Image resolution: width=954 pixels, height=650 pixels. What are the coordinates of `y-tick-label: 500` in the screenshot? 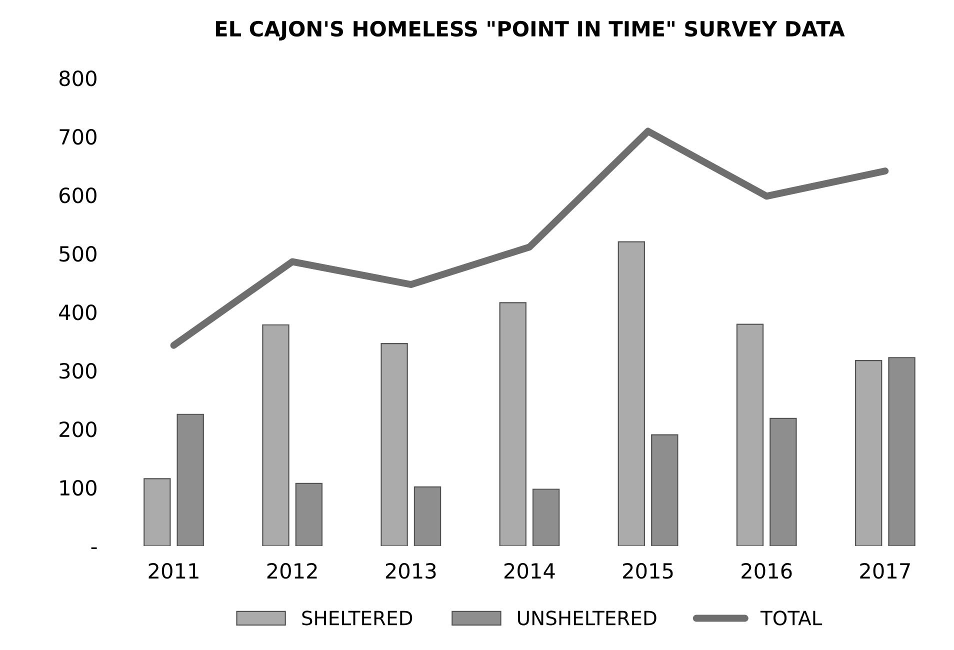 It's located at (78, 254).